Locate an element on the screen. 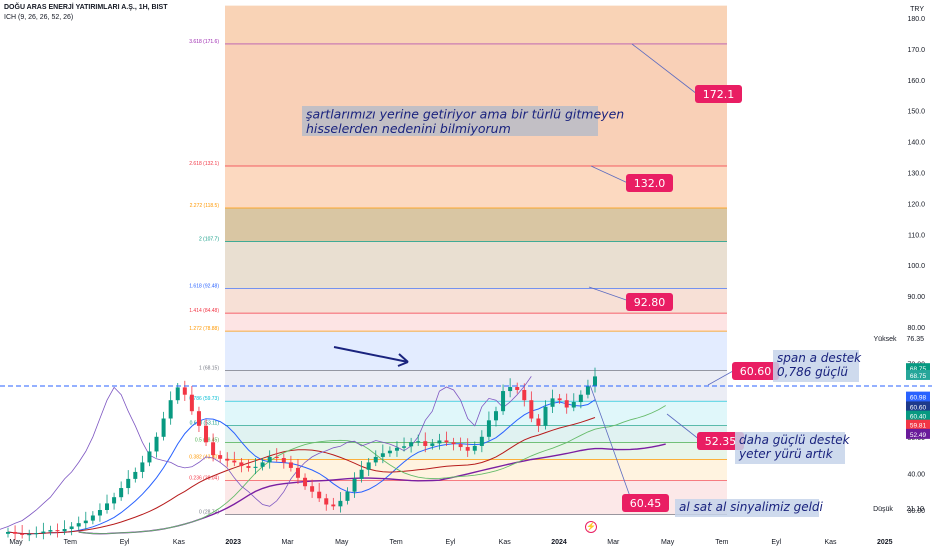  price-badge-label: 60.60 is located at coordinates (918, 407).